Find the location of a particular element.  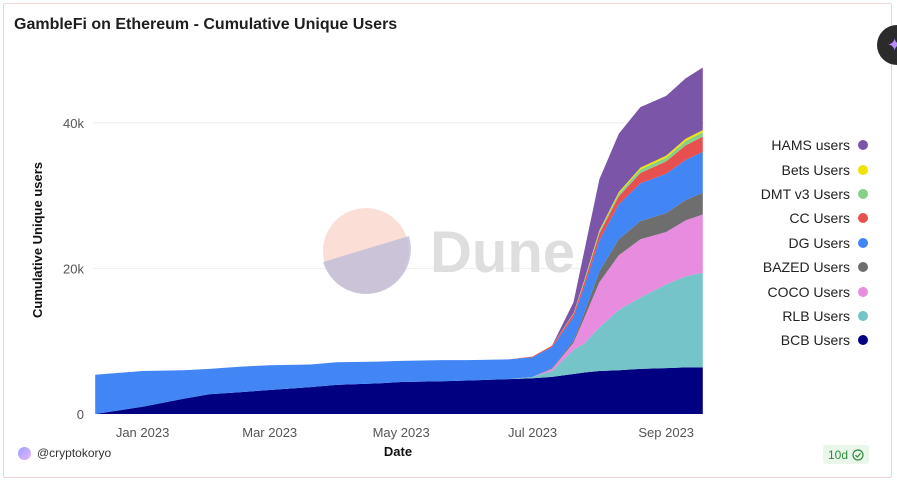

x-axis-title: Date is located at coordinates (398, 451).